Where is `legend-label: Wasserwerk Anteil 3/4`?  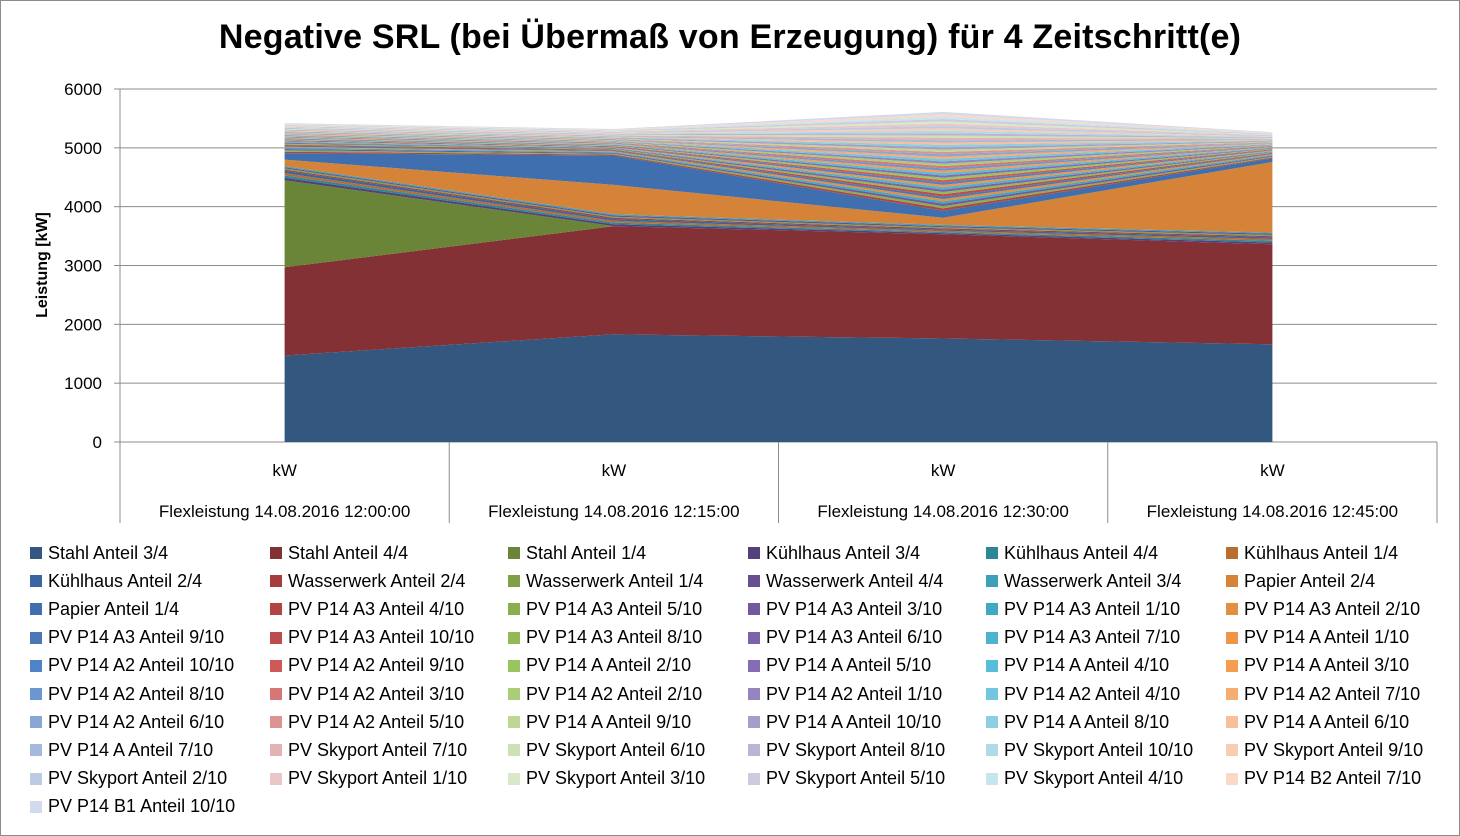 legend-label: Wasserwerk Anteil 3/4 is located at coordinates (1093, 580).